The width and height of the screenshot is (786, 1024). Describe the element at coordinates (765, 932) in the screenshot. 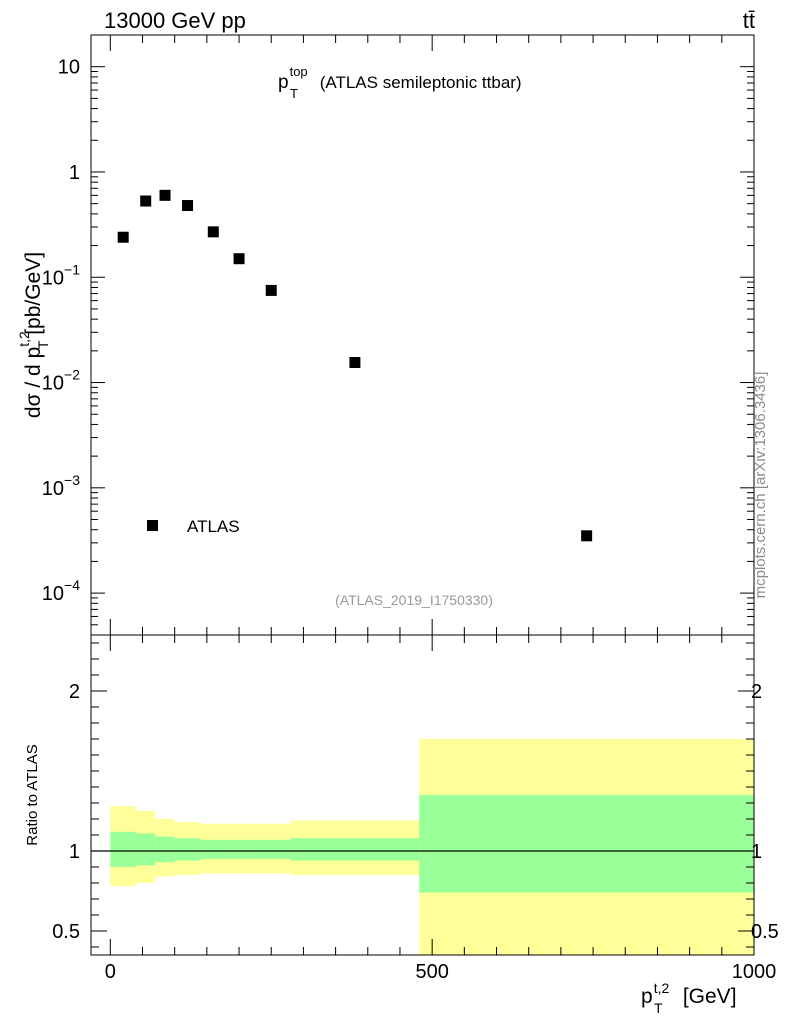

I see `ratio-y-tick-label-right: 0.5` at that location.